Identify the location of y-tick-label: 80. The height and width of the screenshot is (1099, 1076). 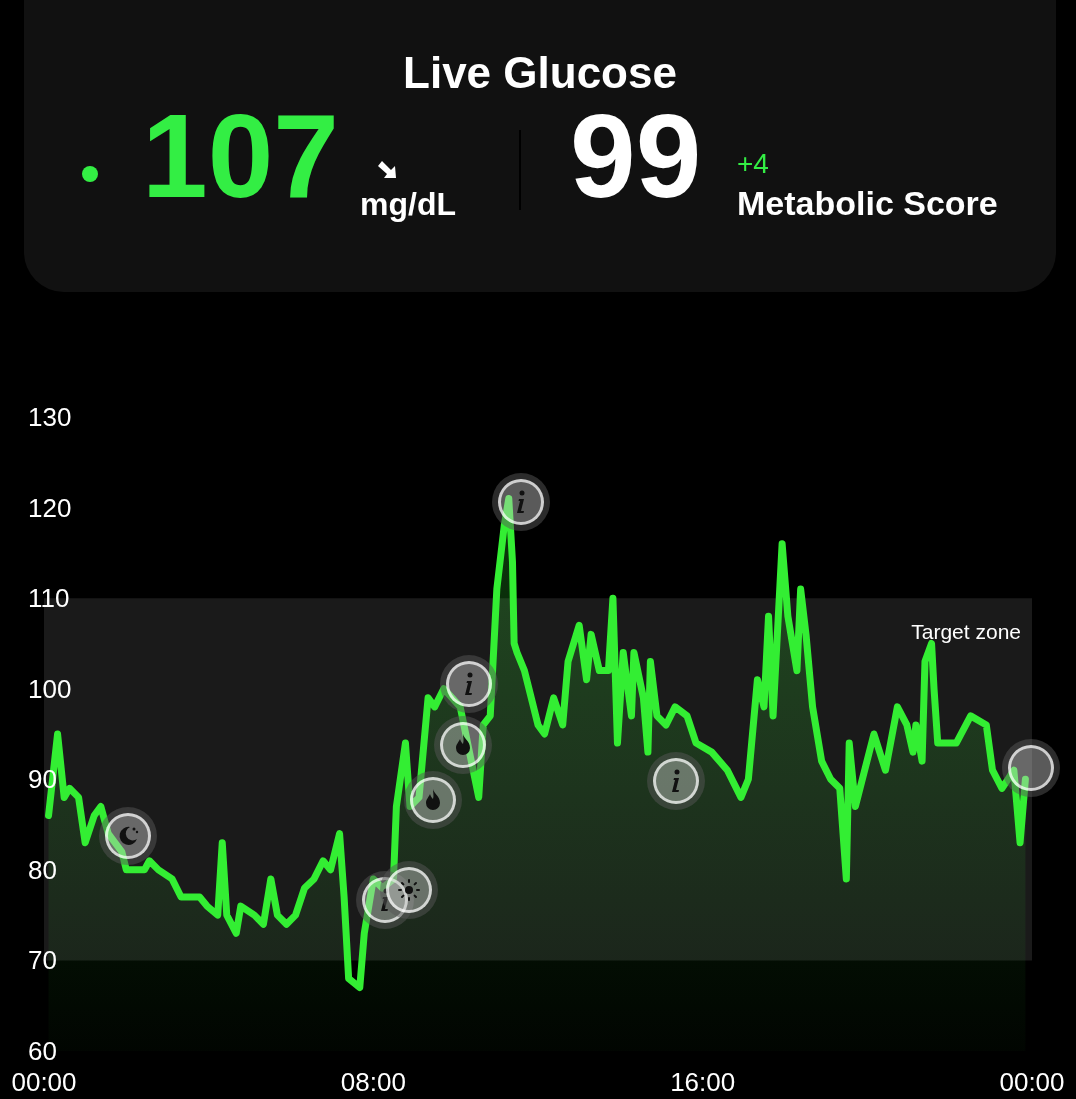
(42, 869).